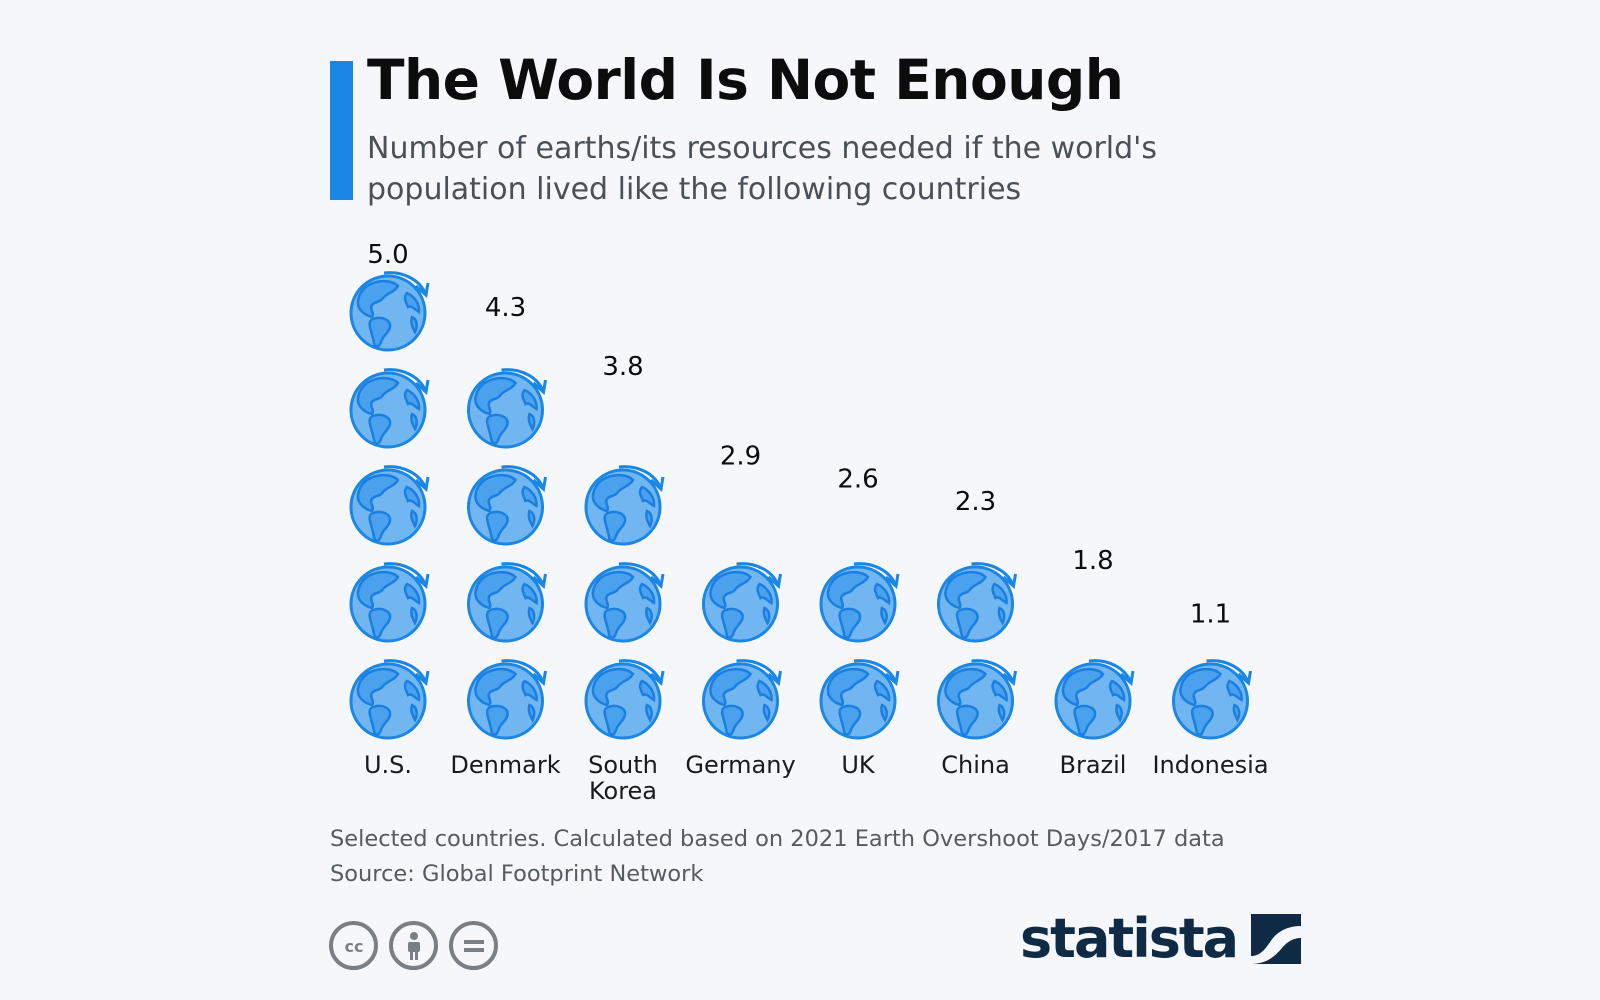 This screenshot has width=1600, height=1000. I want to click on statista-brand: statista, so click(1161, 938).